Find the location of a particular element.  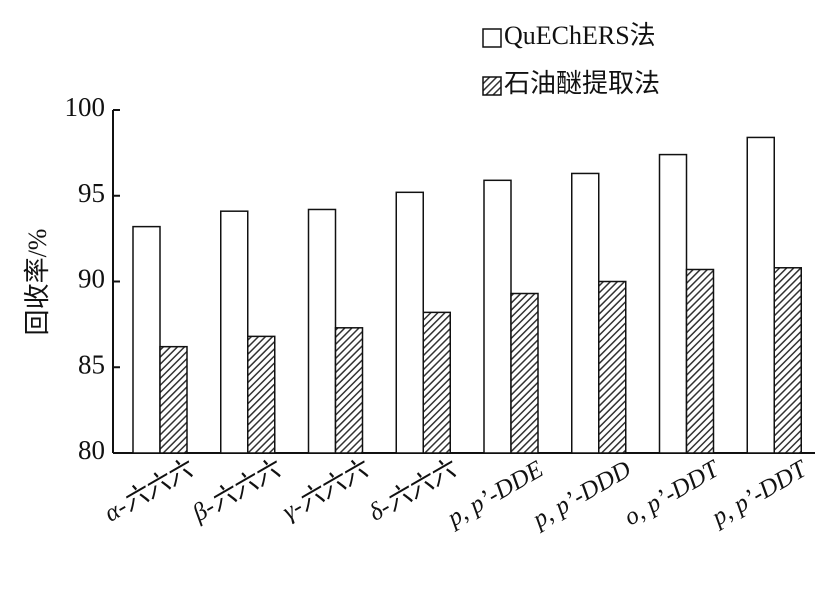

x-tick-label: p, p’-DDD is located at coordinates (581, 495).